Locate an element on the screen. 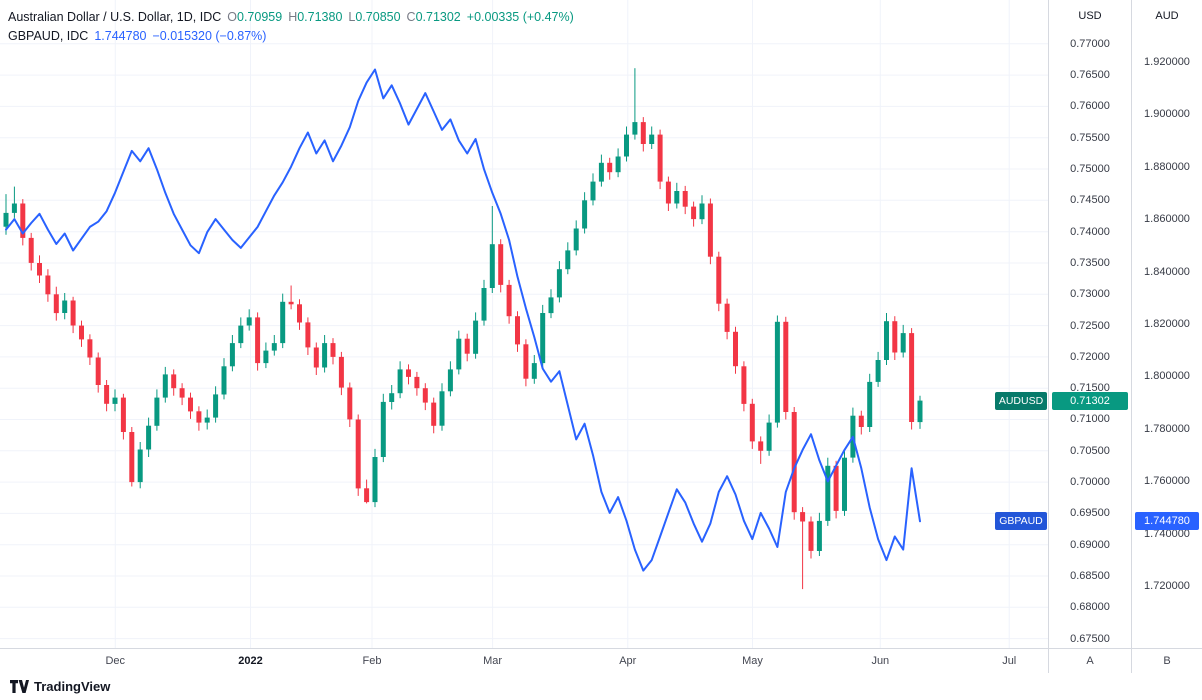 Image resolution: width=1202 pixels, height=700 pixels. price-tick-label: 1.800000 is located at coordinates (1167, 376).